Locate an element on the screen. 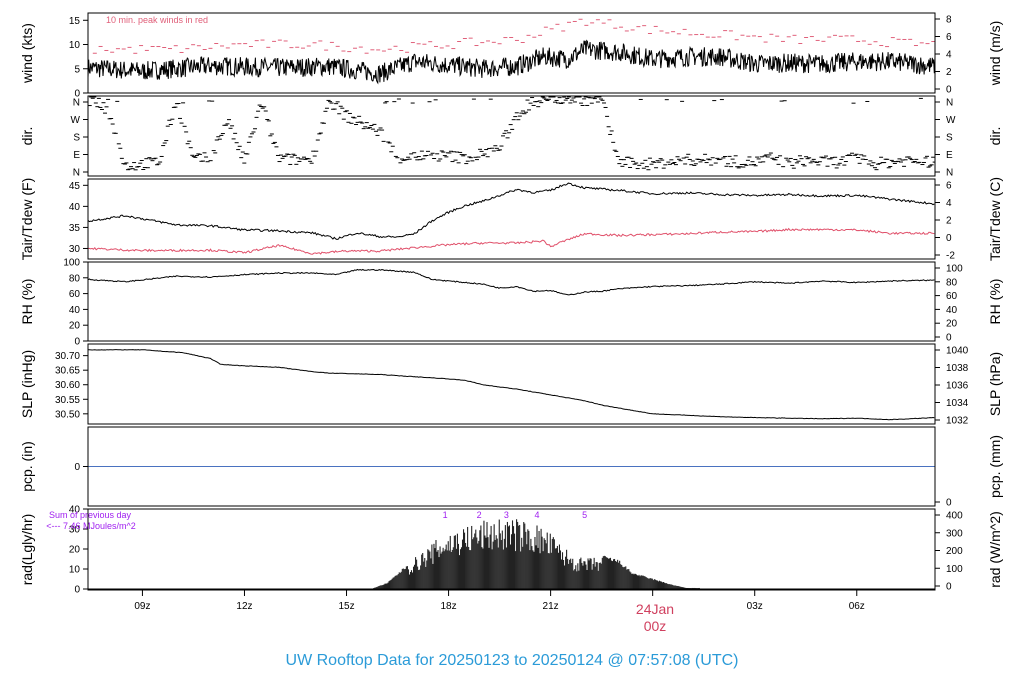 The height and width of the screenshot is (700, 1024). slp-ytick-label-right: 1036 is located at coordinates (957, 386).